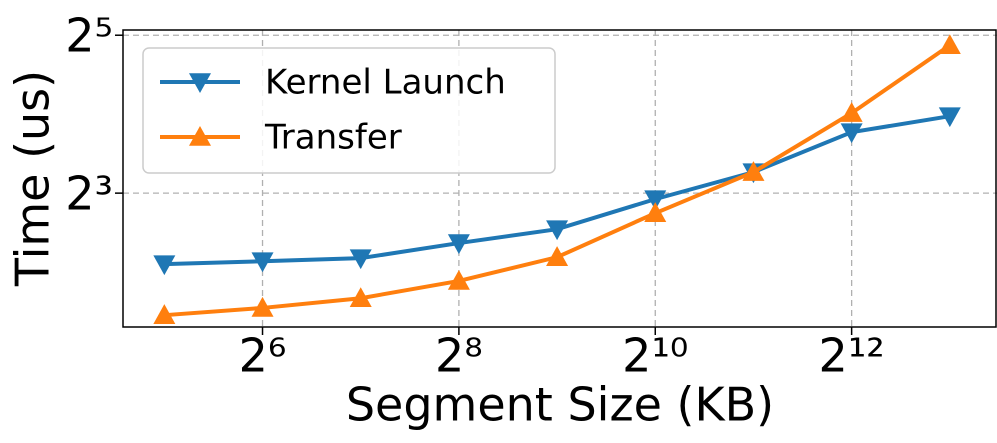  What do you see at coordinates (560, 405) in the screenshot?
I see `x-axis-label: Segment Size (KB)` at bounding box center [560, 405].